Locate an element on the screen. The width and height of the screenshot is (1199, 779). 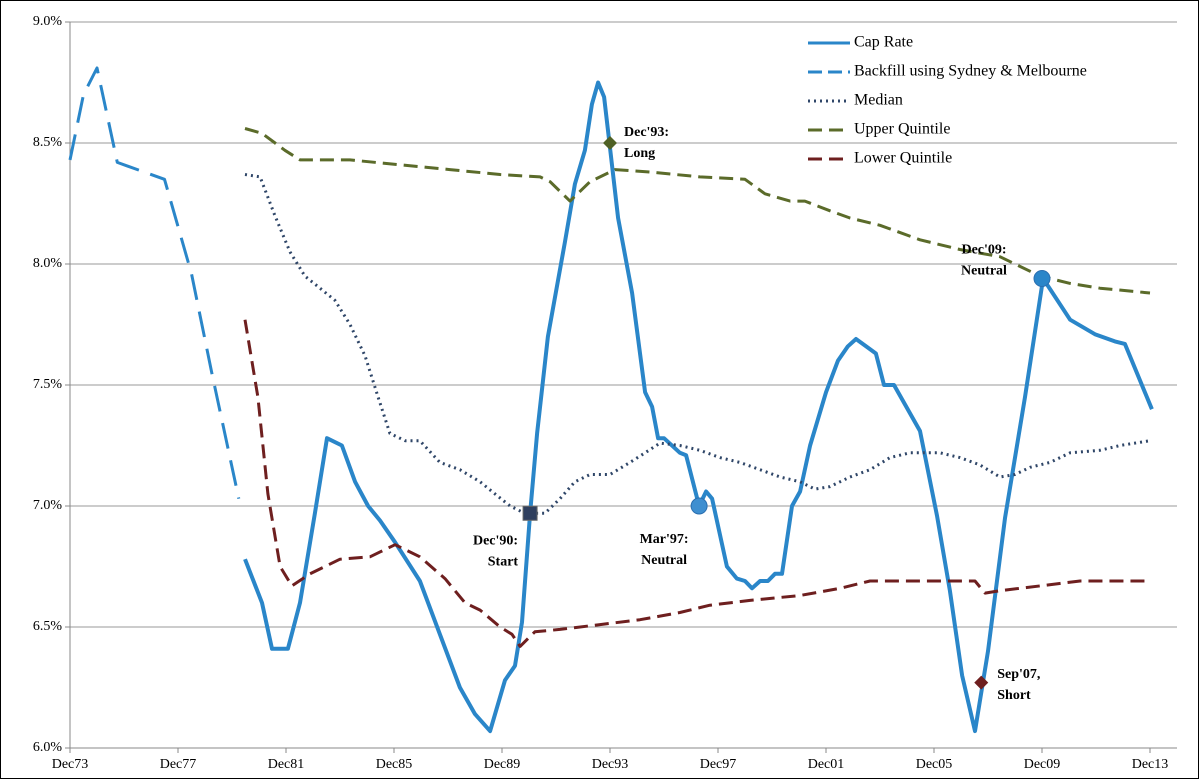
x-tick-label: Dec85 is located at coordinates (394, 764).